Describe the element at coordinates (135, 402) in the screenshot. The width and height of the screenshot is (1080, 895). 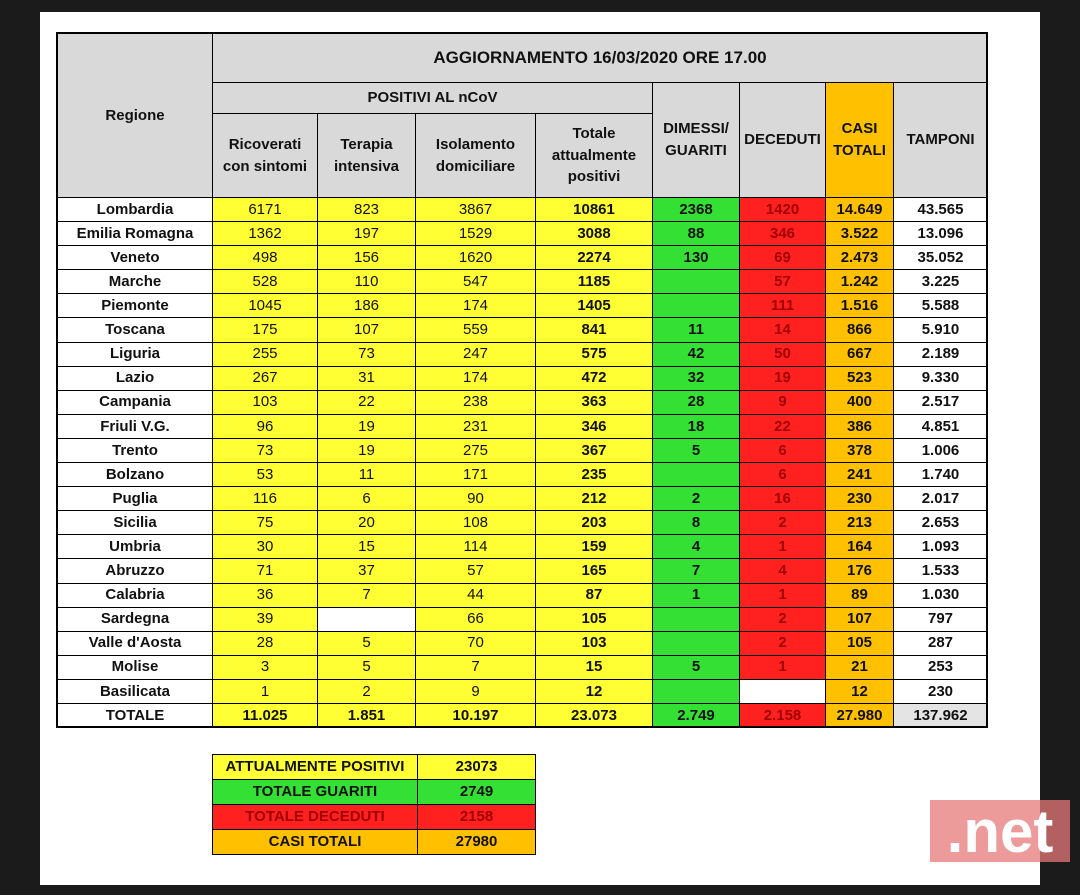
I see `table-cell: Campania` at that location.